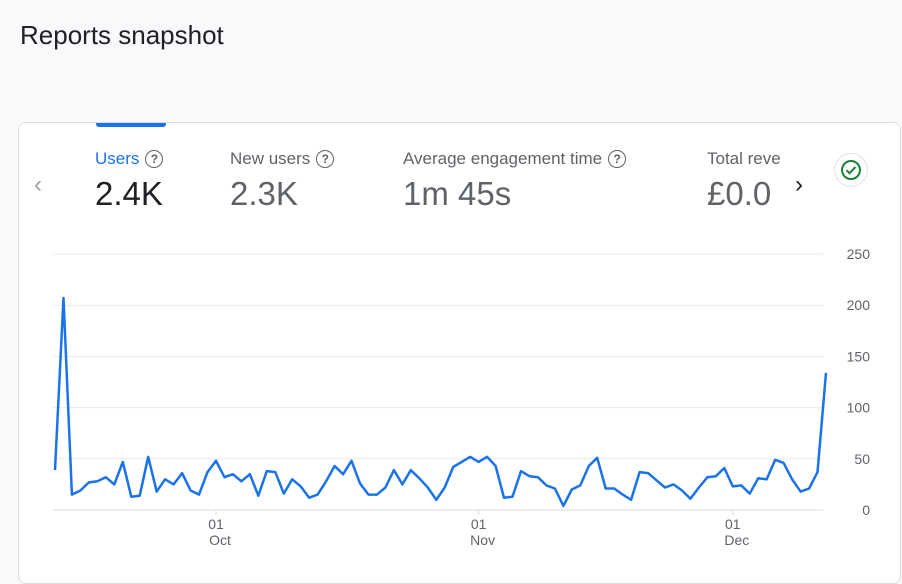  What do you see at coordinates (270, 158) in the screenshot?
I see `metric-label: New users` at bounding box center [270, 158].